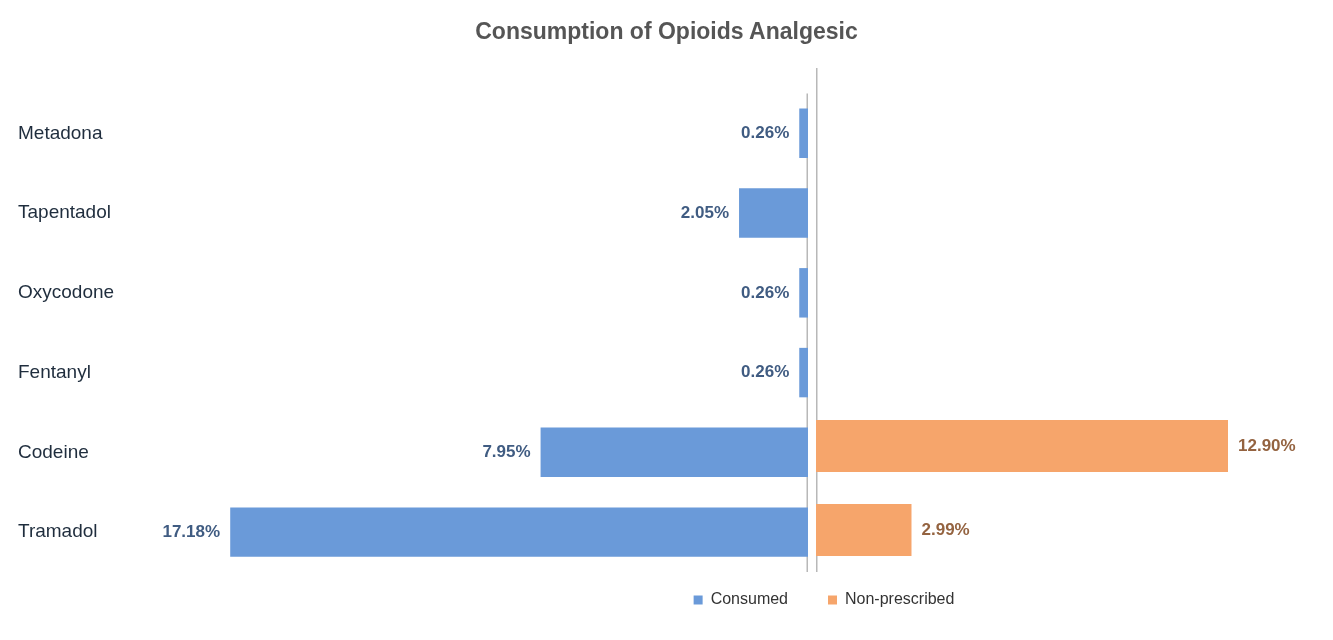  I want to click on y-tick-label: Metadona, so click(60, 132).